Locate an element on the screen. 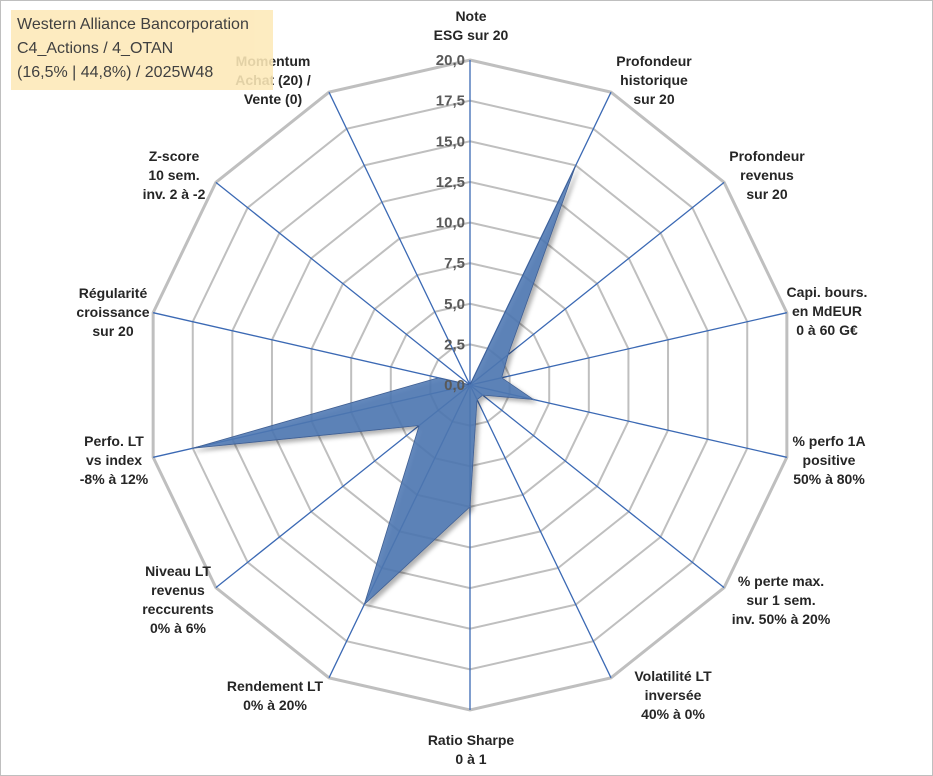  tick-label-5: 12,5 is located at coordinates (450, 182).